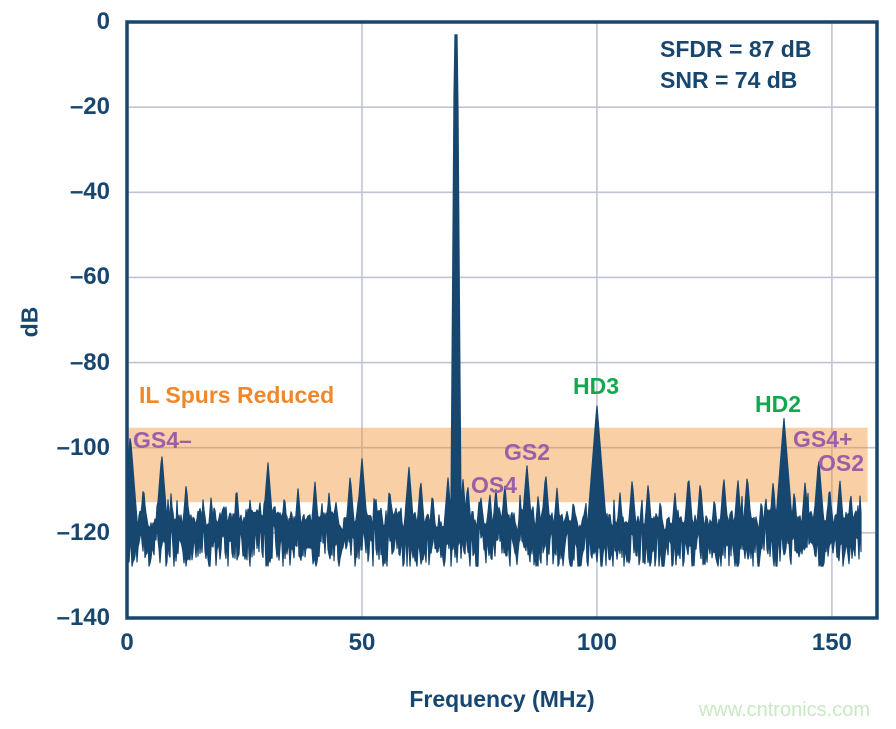  I want to click on y-tick-label-0: 0, so click(103, 21).